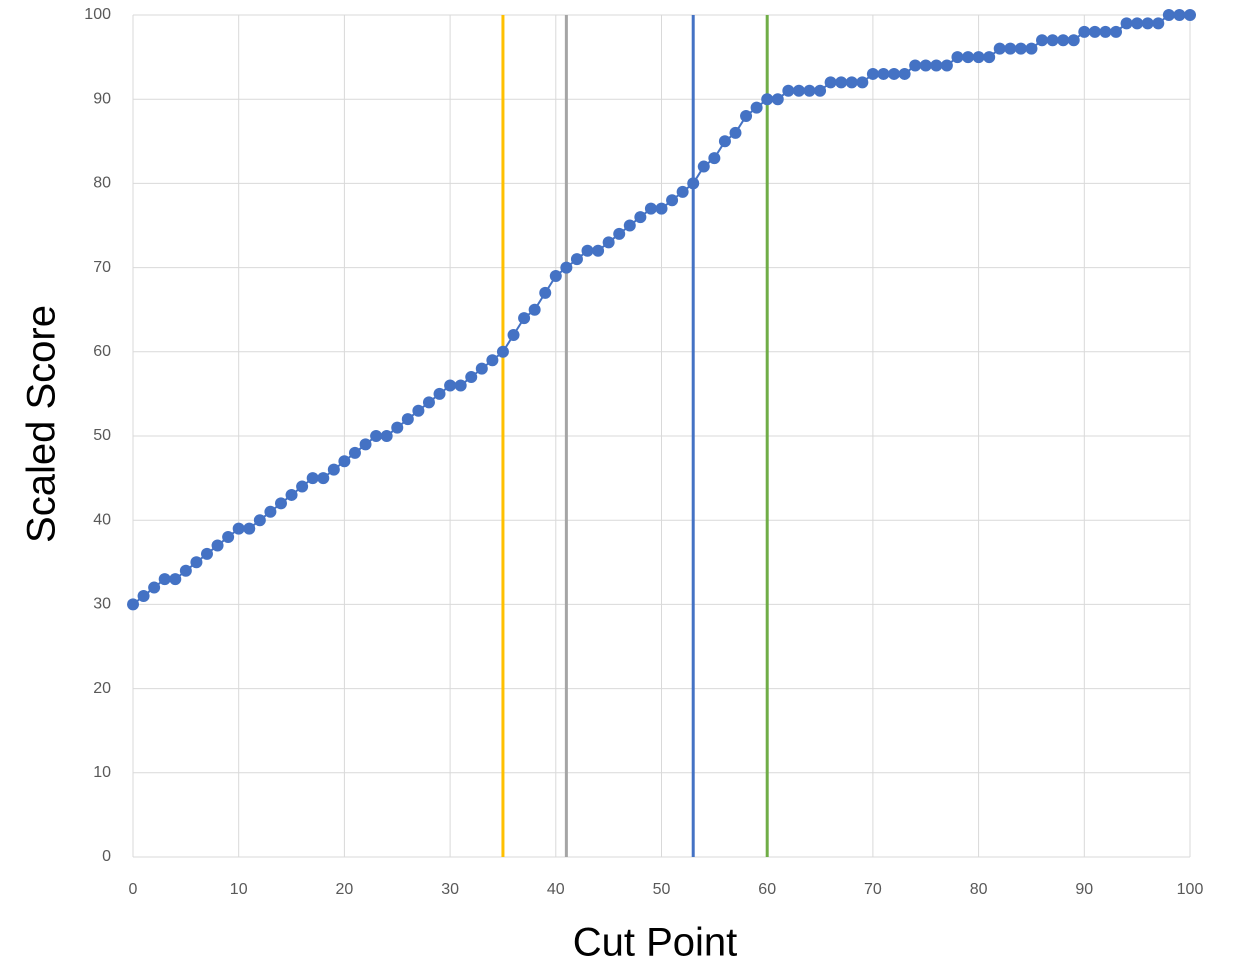 This screenshot has height=967, width=1235. I want to click on y-tick-label: 10, so click(102, 772).